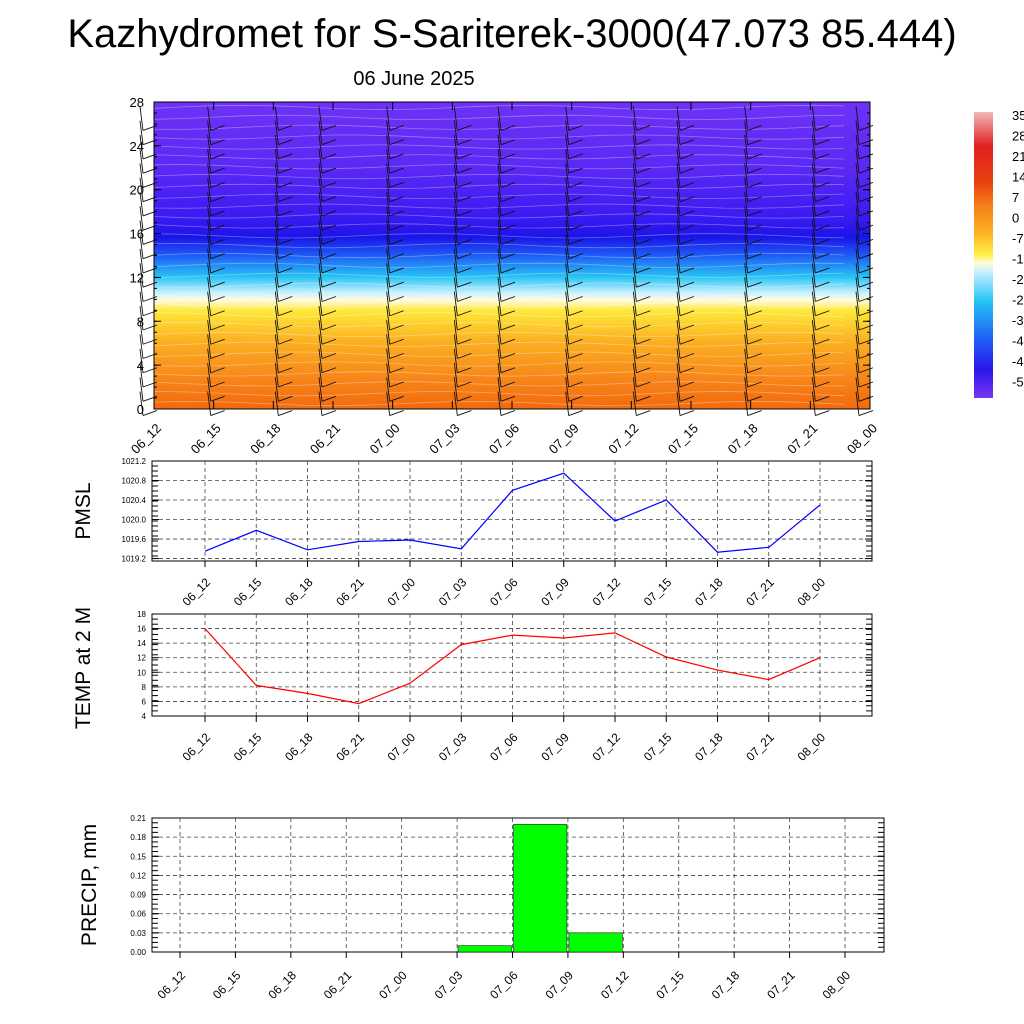  What do you see at coordinates (709, 747) in the screenshot?
I see `x-tick-label: 07_18` at bounding box center [709, 747].